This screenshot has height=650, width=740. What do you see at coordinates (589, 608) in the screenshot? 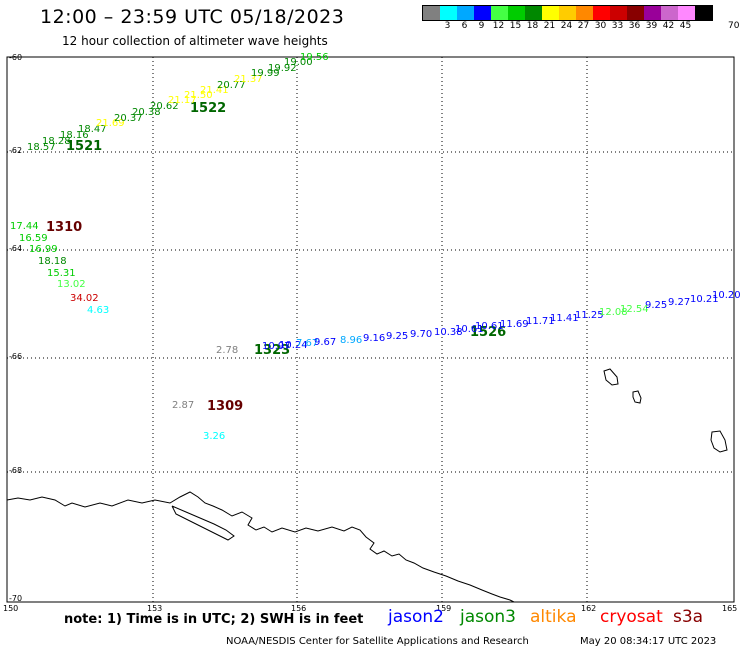
I see `lon-tick: 162` at bounding box center [589, 608].